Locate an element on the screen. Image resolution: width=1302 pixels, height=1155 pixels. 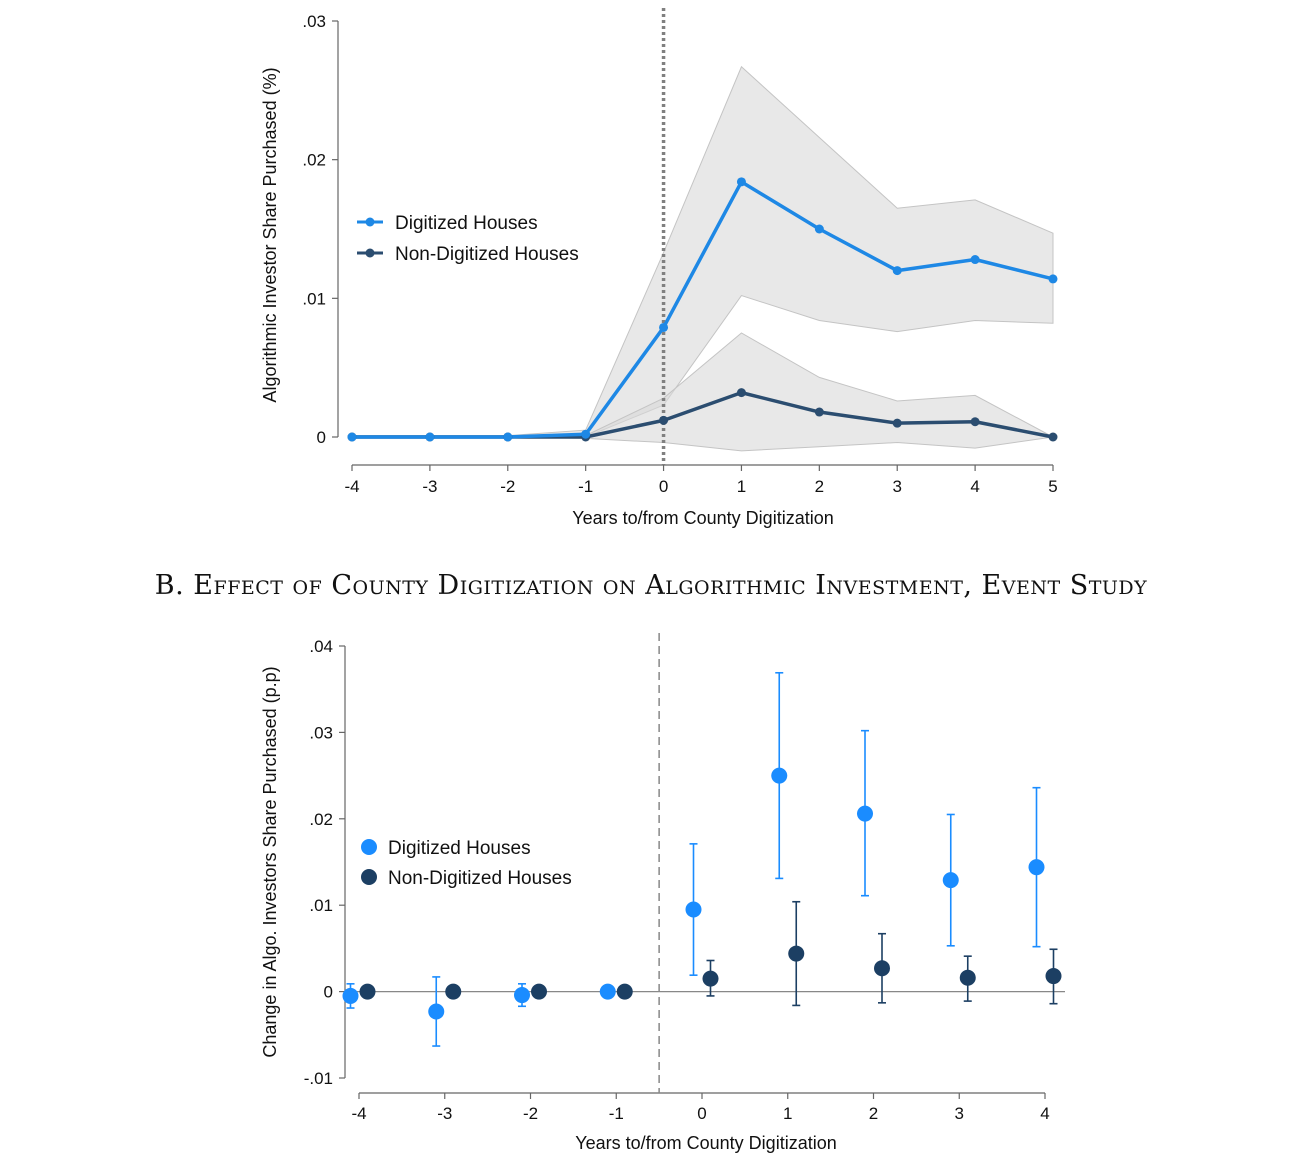
panel-b-x-tick-label: 0 is located at coordinates (701, 1113).